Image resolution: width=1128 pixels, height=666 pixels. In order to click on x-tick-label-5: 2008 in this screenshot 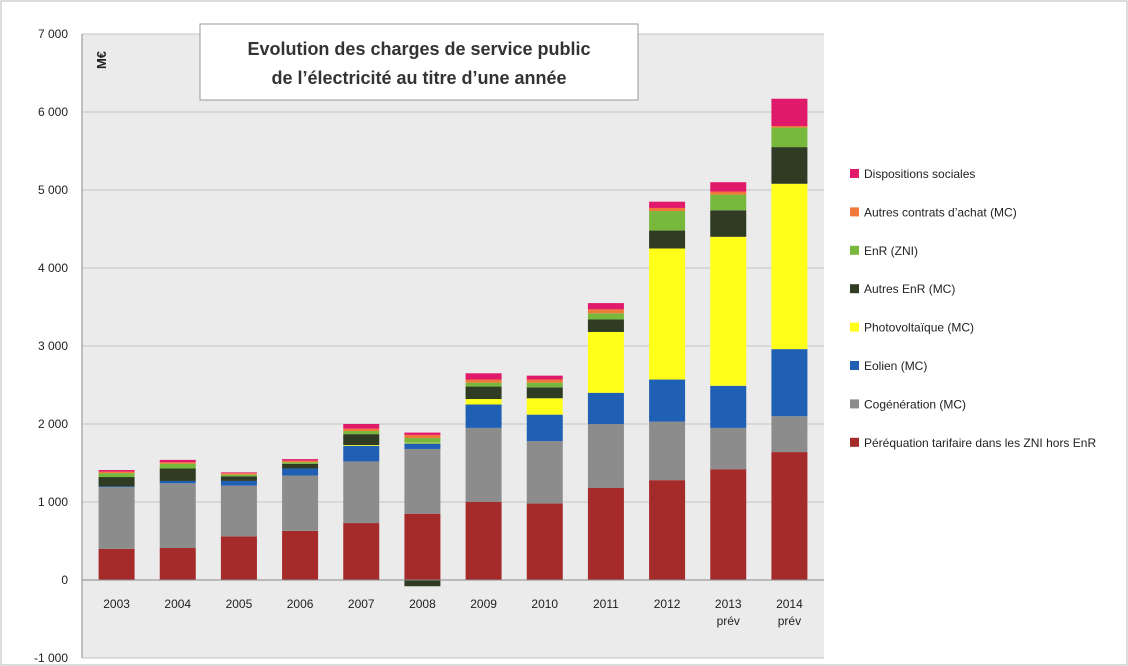, I will do `click(422, 604)`.